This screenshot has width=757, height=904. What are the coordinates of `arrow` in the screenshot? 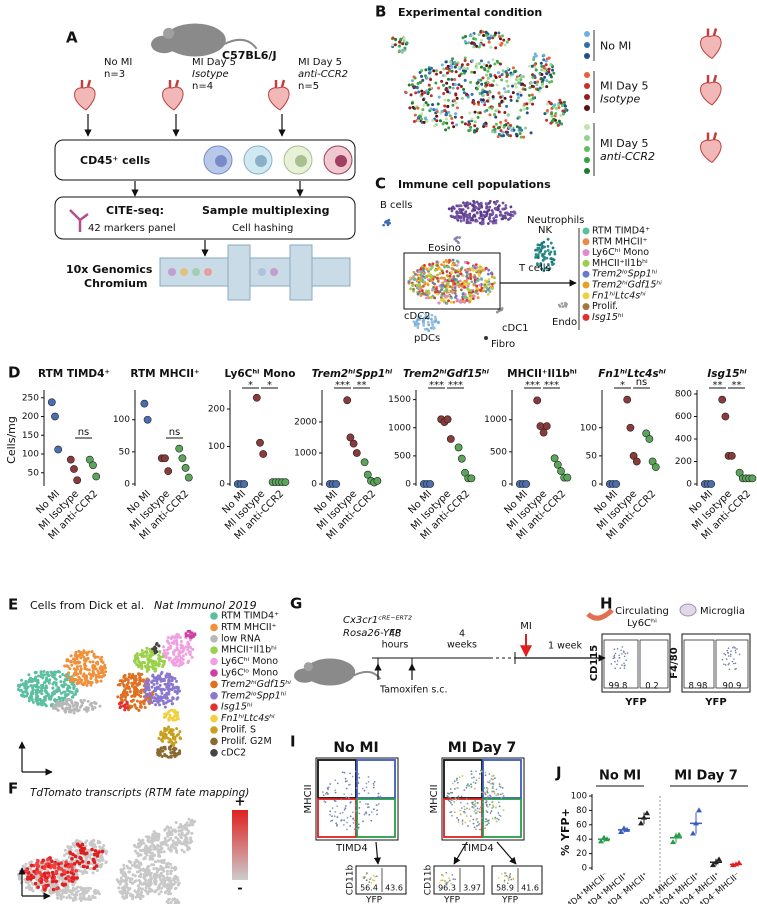 It's located at (377, 853).